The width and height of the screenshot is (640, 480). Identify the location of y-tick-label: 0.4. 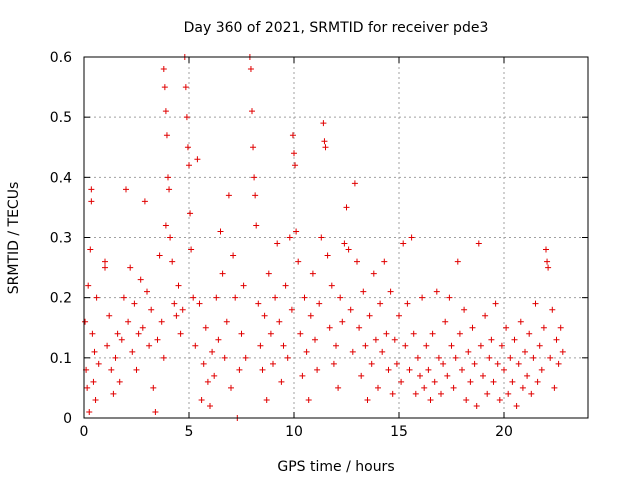
(61, 178).